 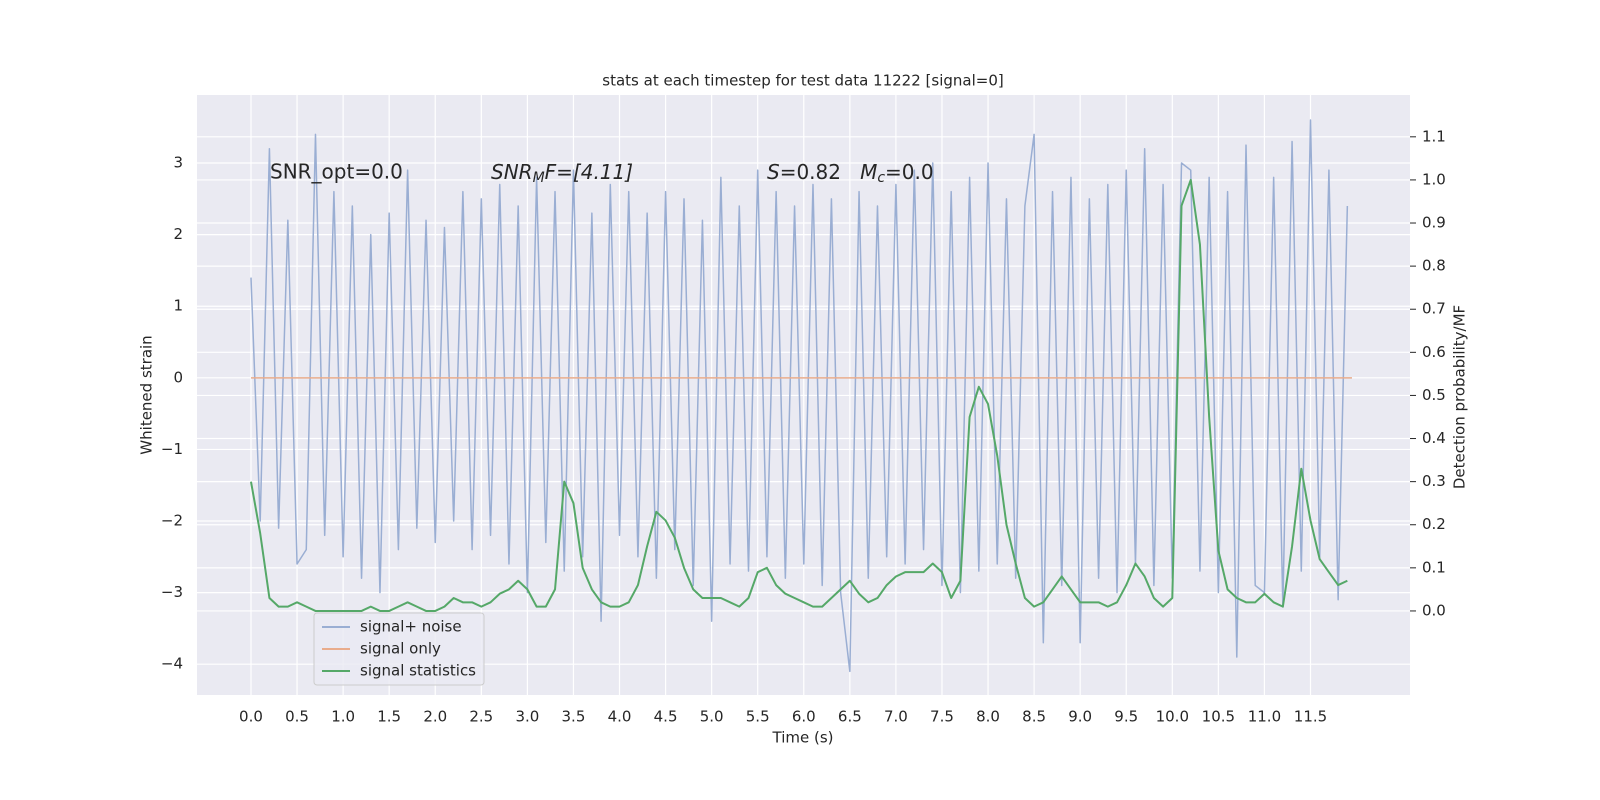 What do you see at coordinates (1218, 717) in the screenshot?
I see `x-tick-label: 10.5` at bounding box center [1218, 717].